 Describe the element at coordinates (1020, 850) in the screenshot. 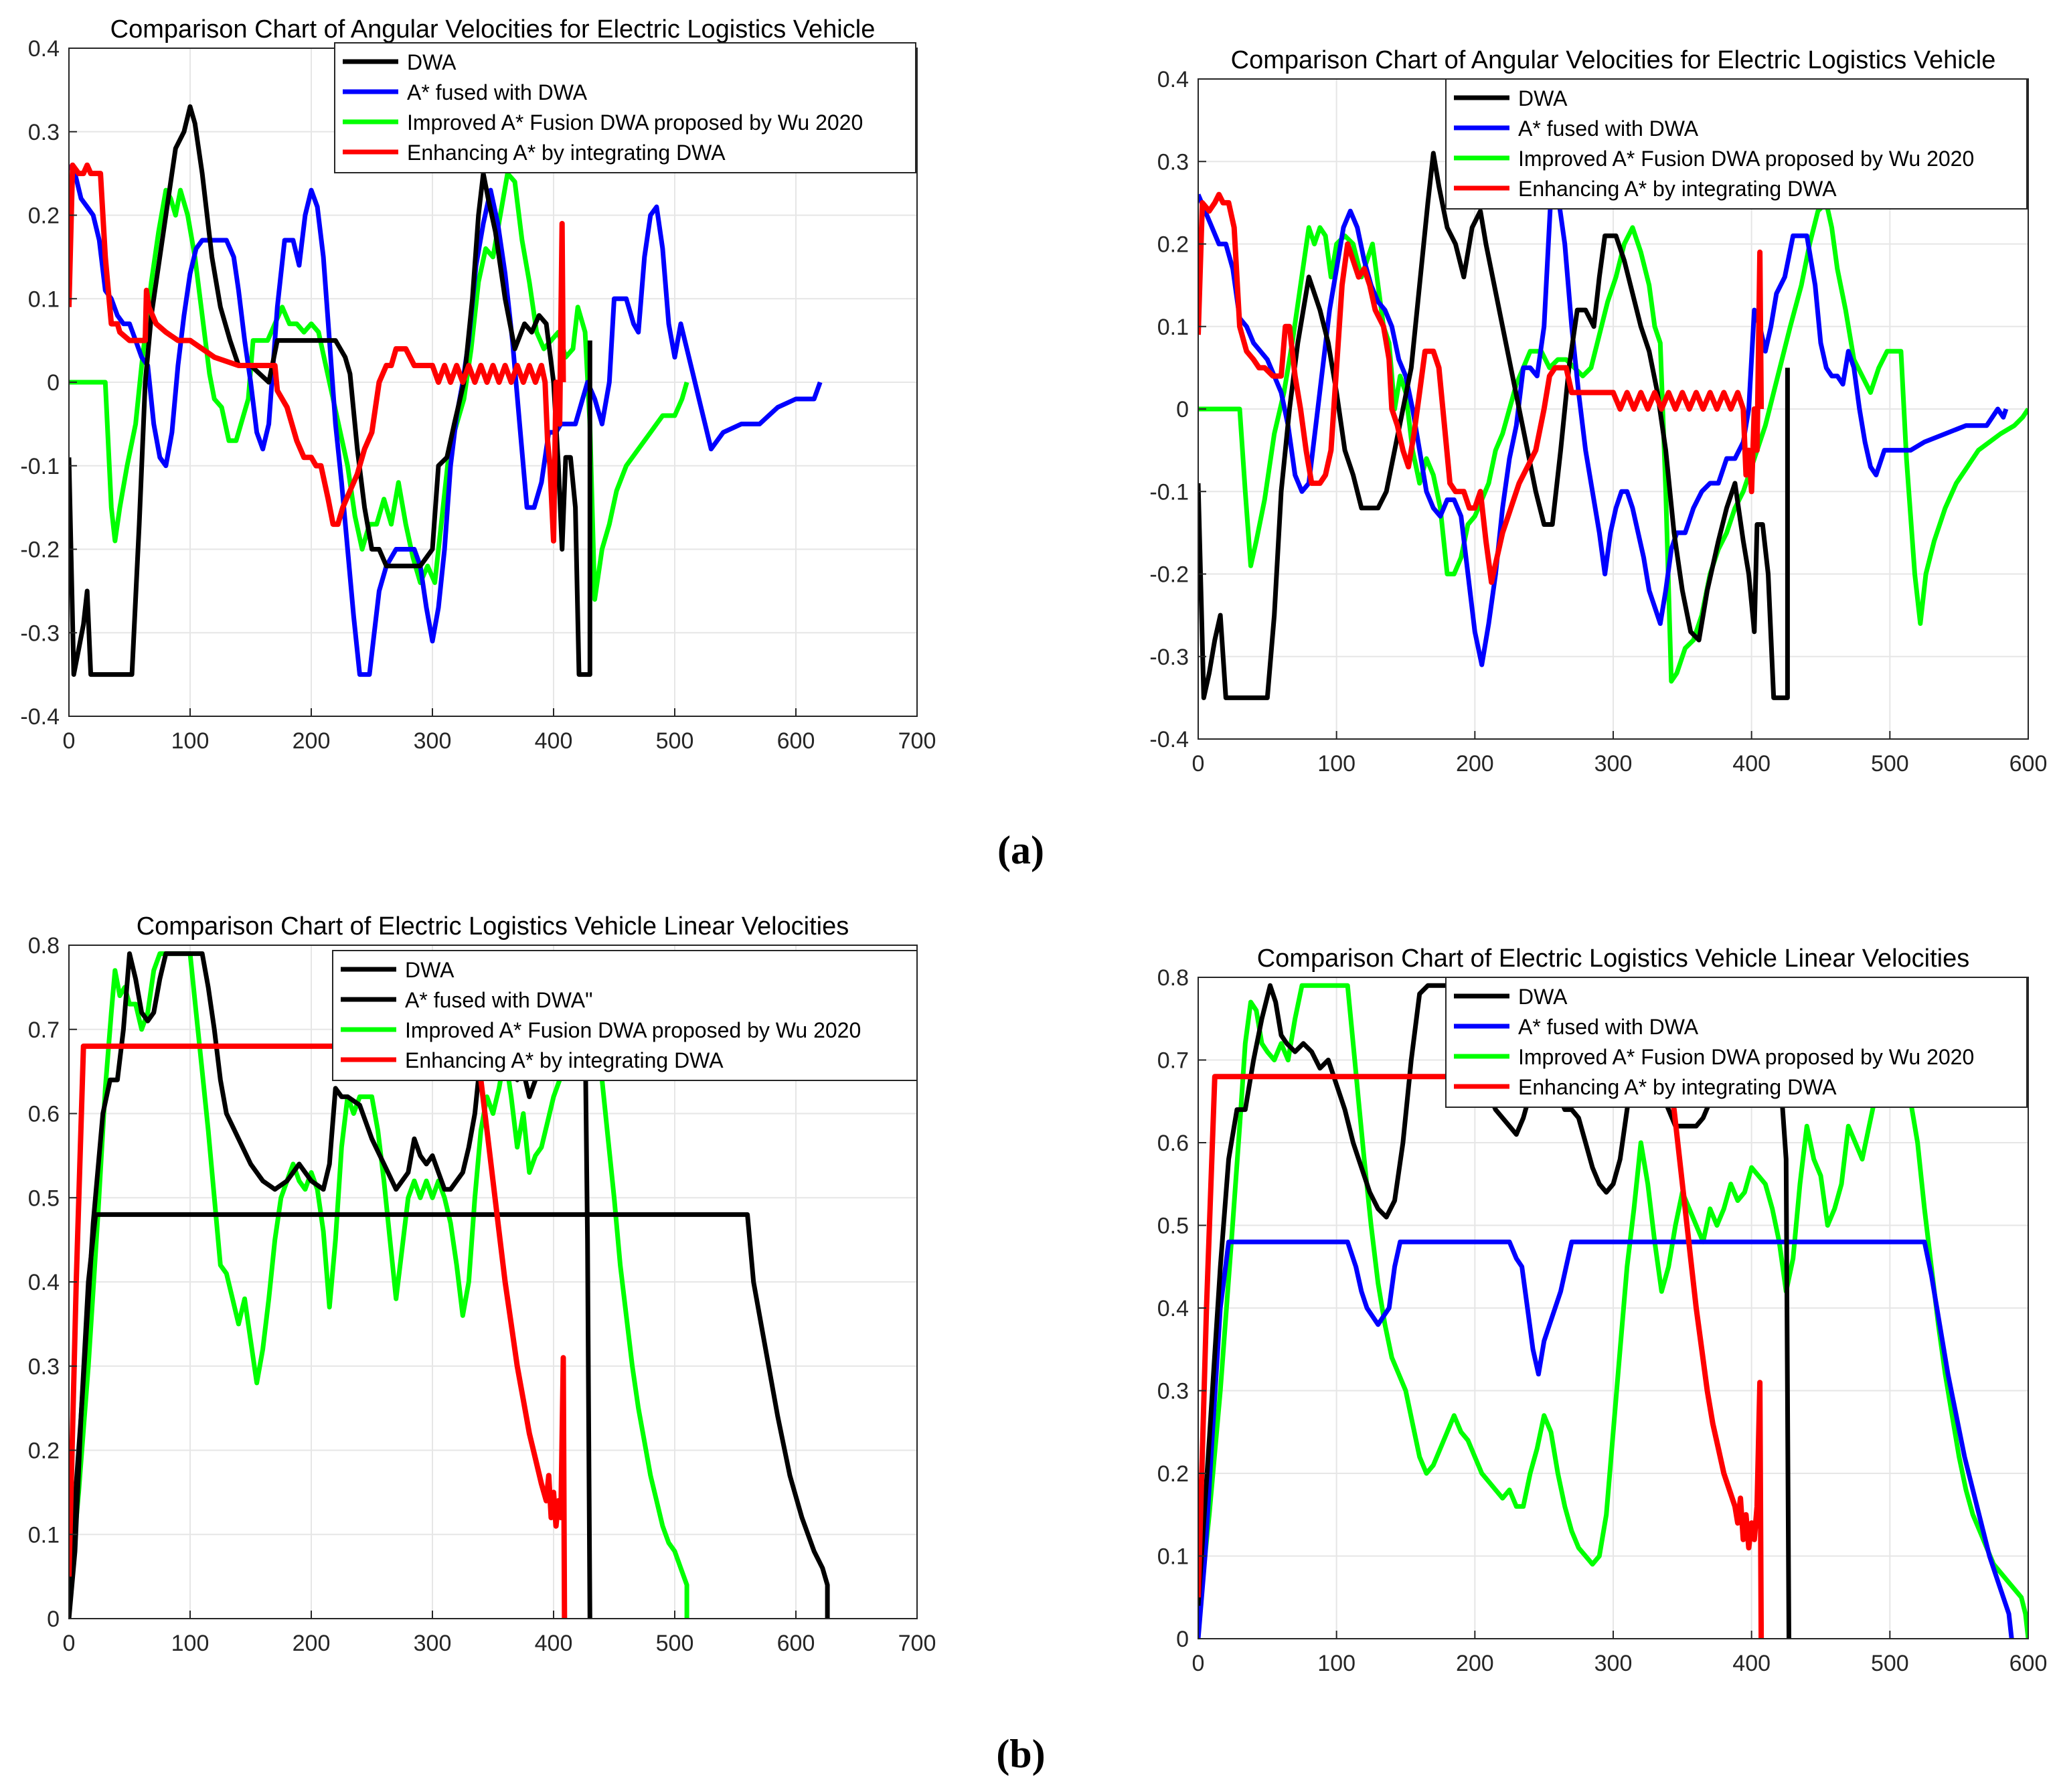

I see `panel-label-a: (a)` at that location.